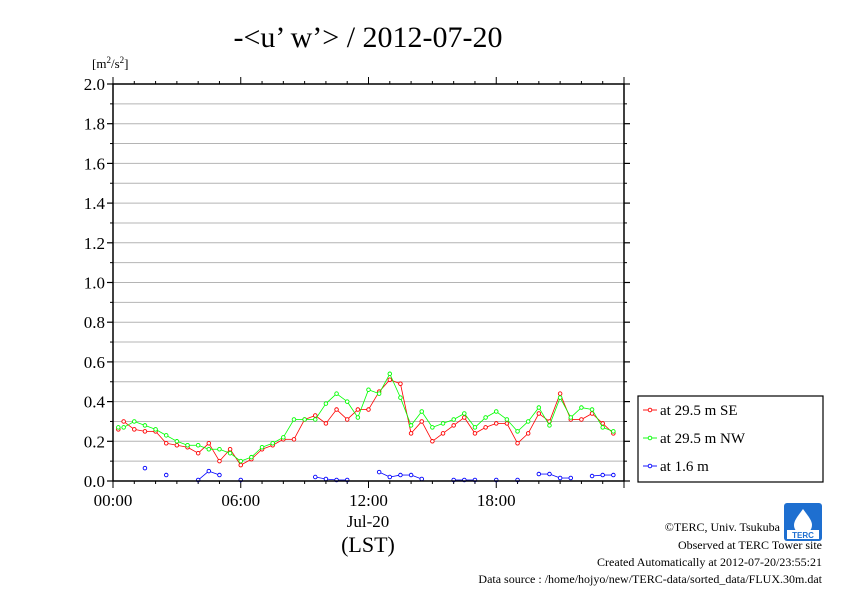 Image resolution: width=842 pixels, height=600 pixels. Describe the element at coordinates (750, 545) in the screenshot. I see `credit-observed: Observed at TERC Tower site` at that location.